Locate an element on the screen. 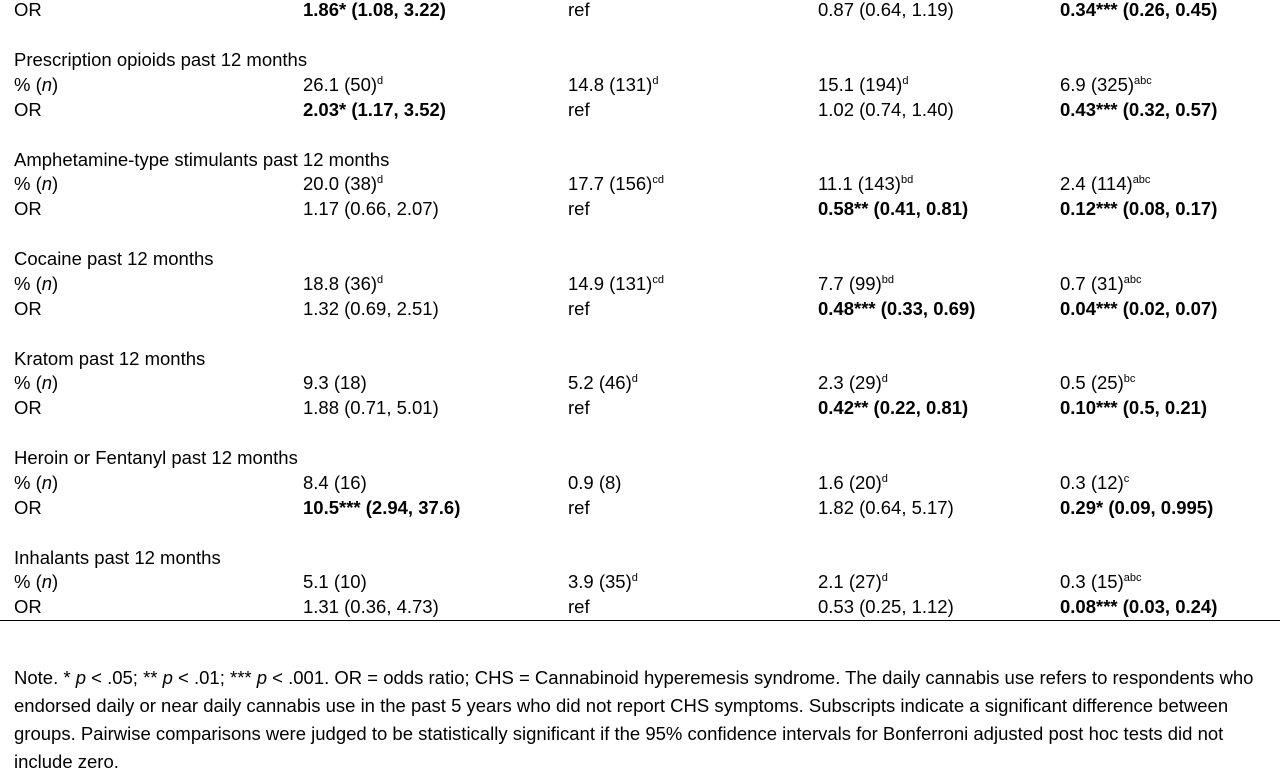  cell: 0.5 (25)bc is located at coordinates (1097, 383).